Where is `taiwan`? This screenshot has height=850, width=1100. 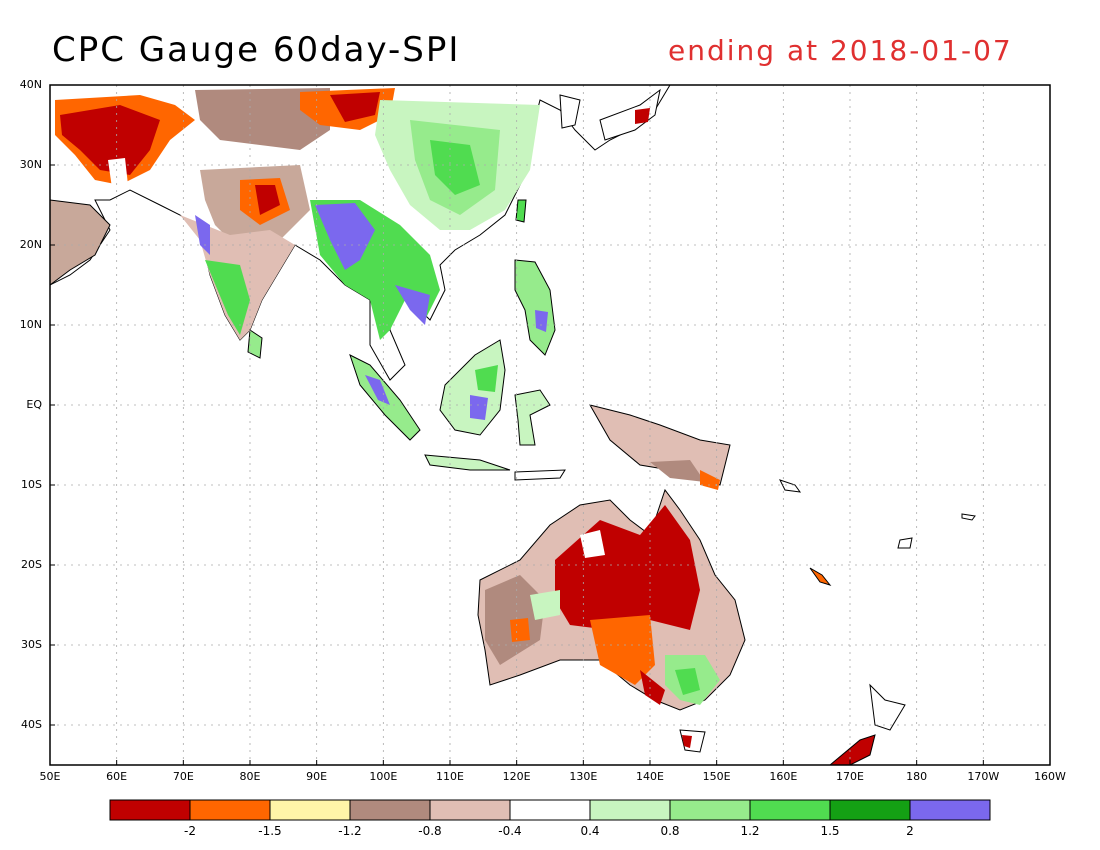
taiwan is located at coordinates (521, 211).